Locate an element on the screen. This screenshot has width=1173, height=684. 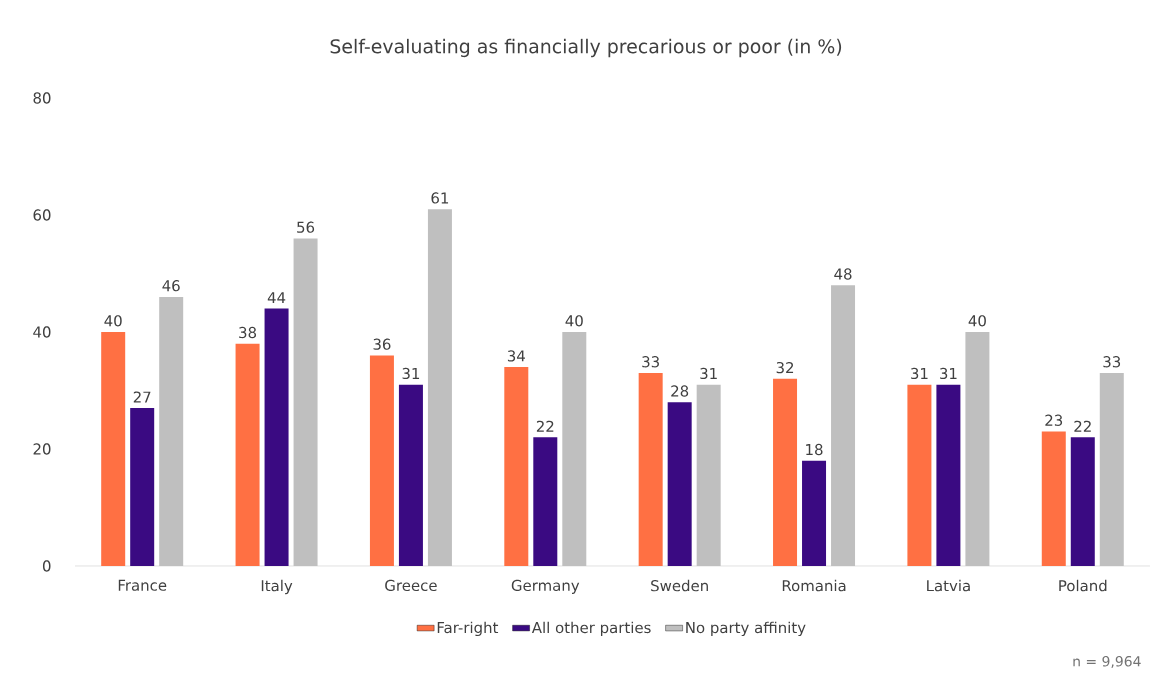
x-tick-label: Greece is located at coordinates (411, 585).